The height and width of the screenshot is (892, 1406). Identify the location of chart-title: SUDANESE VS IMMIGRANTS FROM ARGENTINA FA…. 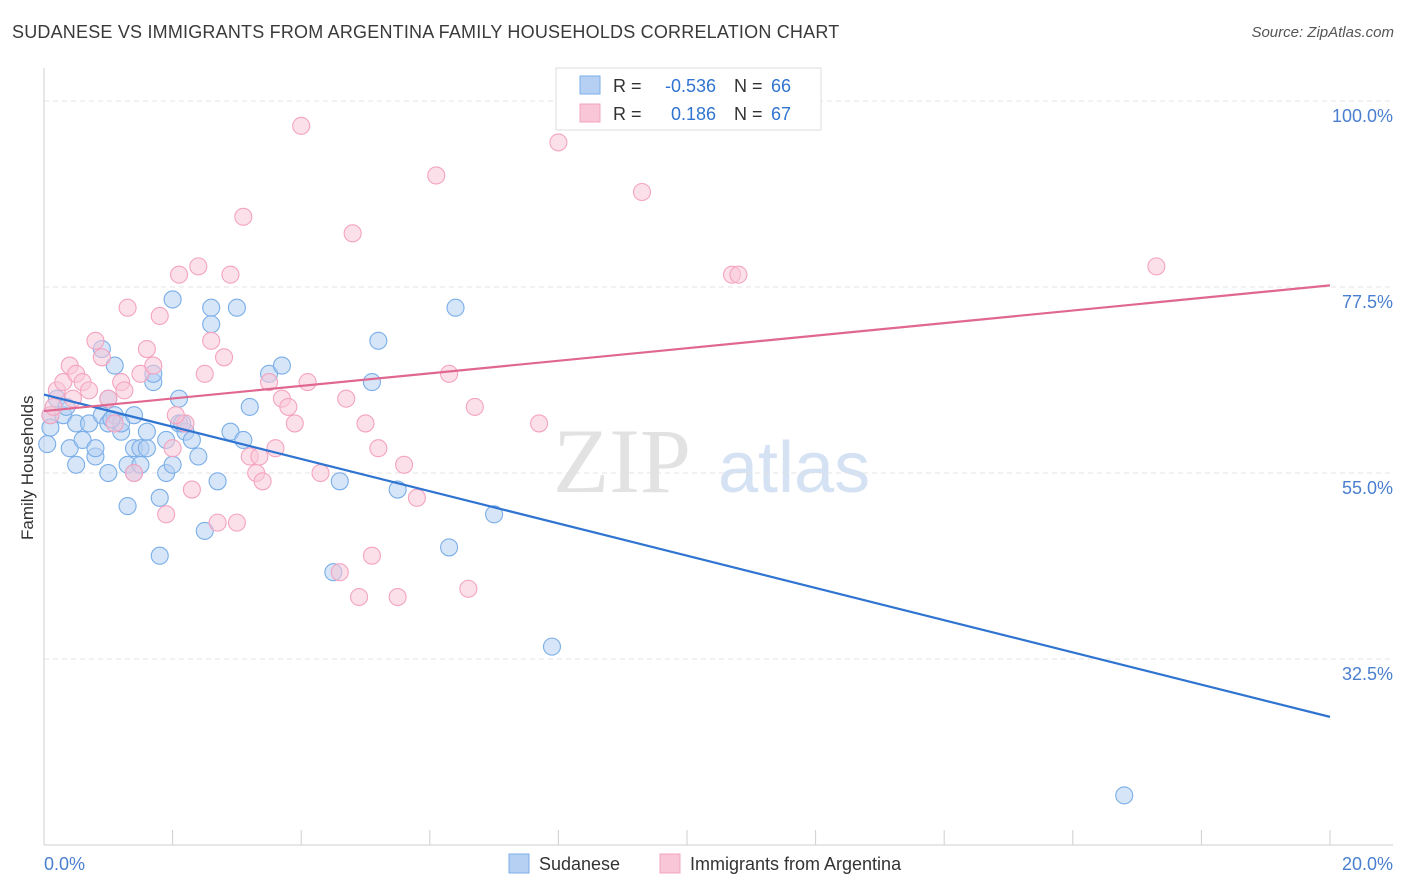
(426, 32).